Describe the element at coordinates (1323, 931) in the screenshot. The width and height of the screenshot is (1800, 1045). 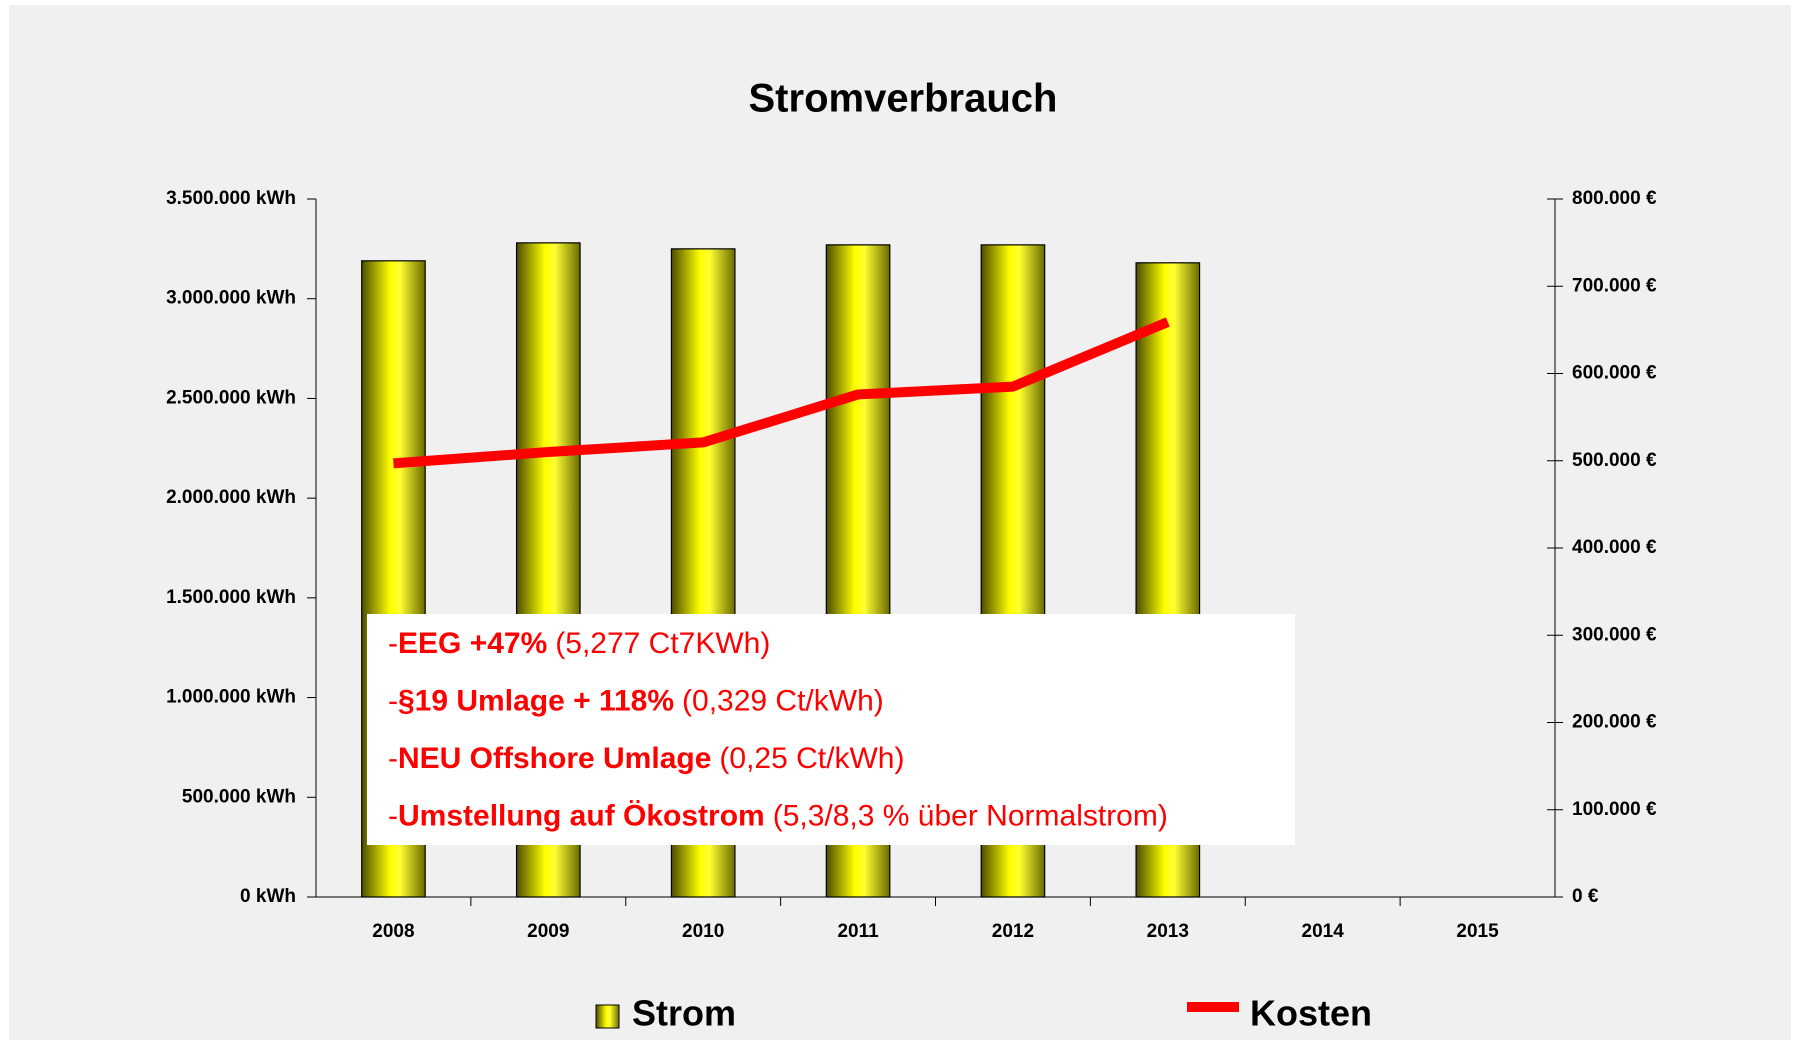
I see `x-tick-label: 2014` at that location.